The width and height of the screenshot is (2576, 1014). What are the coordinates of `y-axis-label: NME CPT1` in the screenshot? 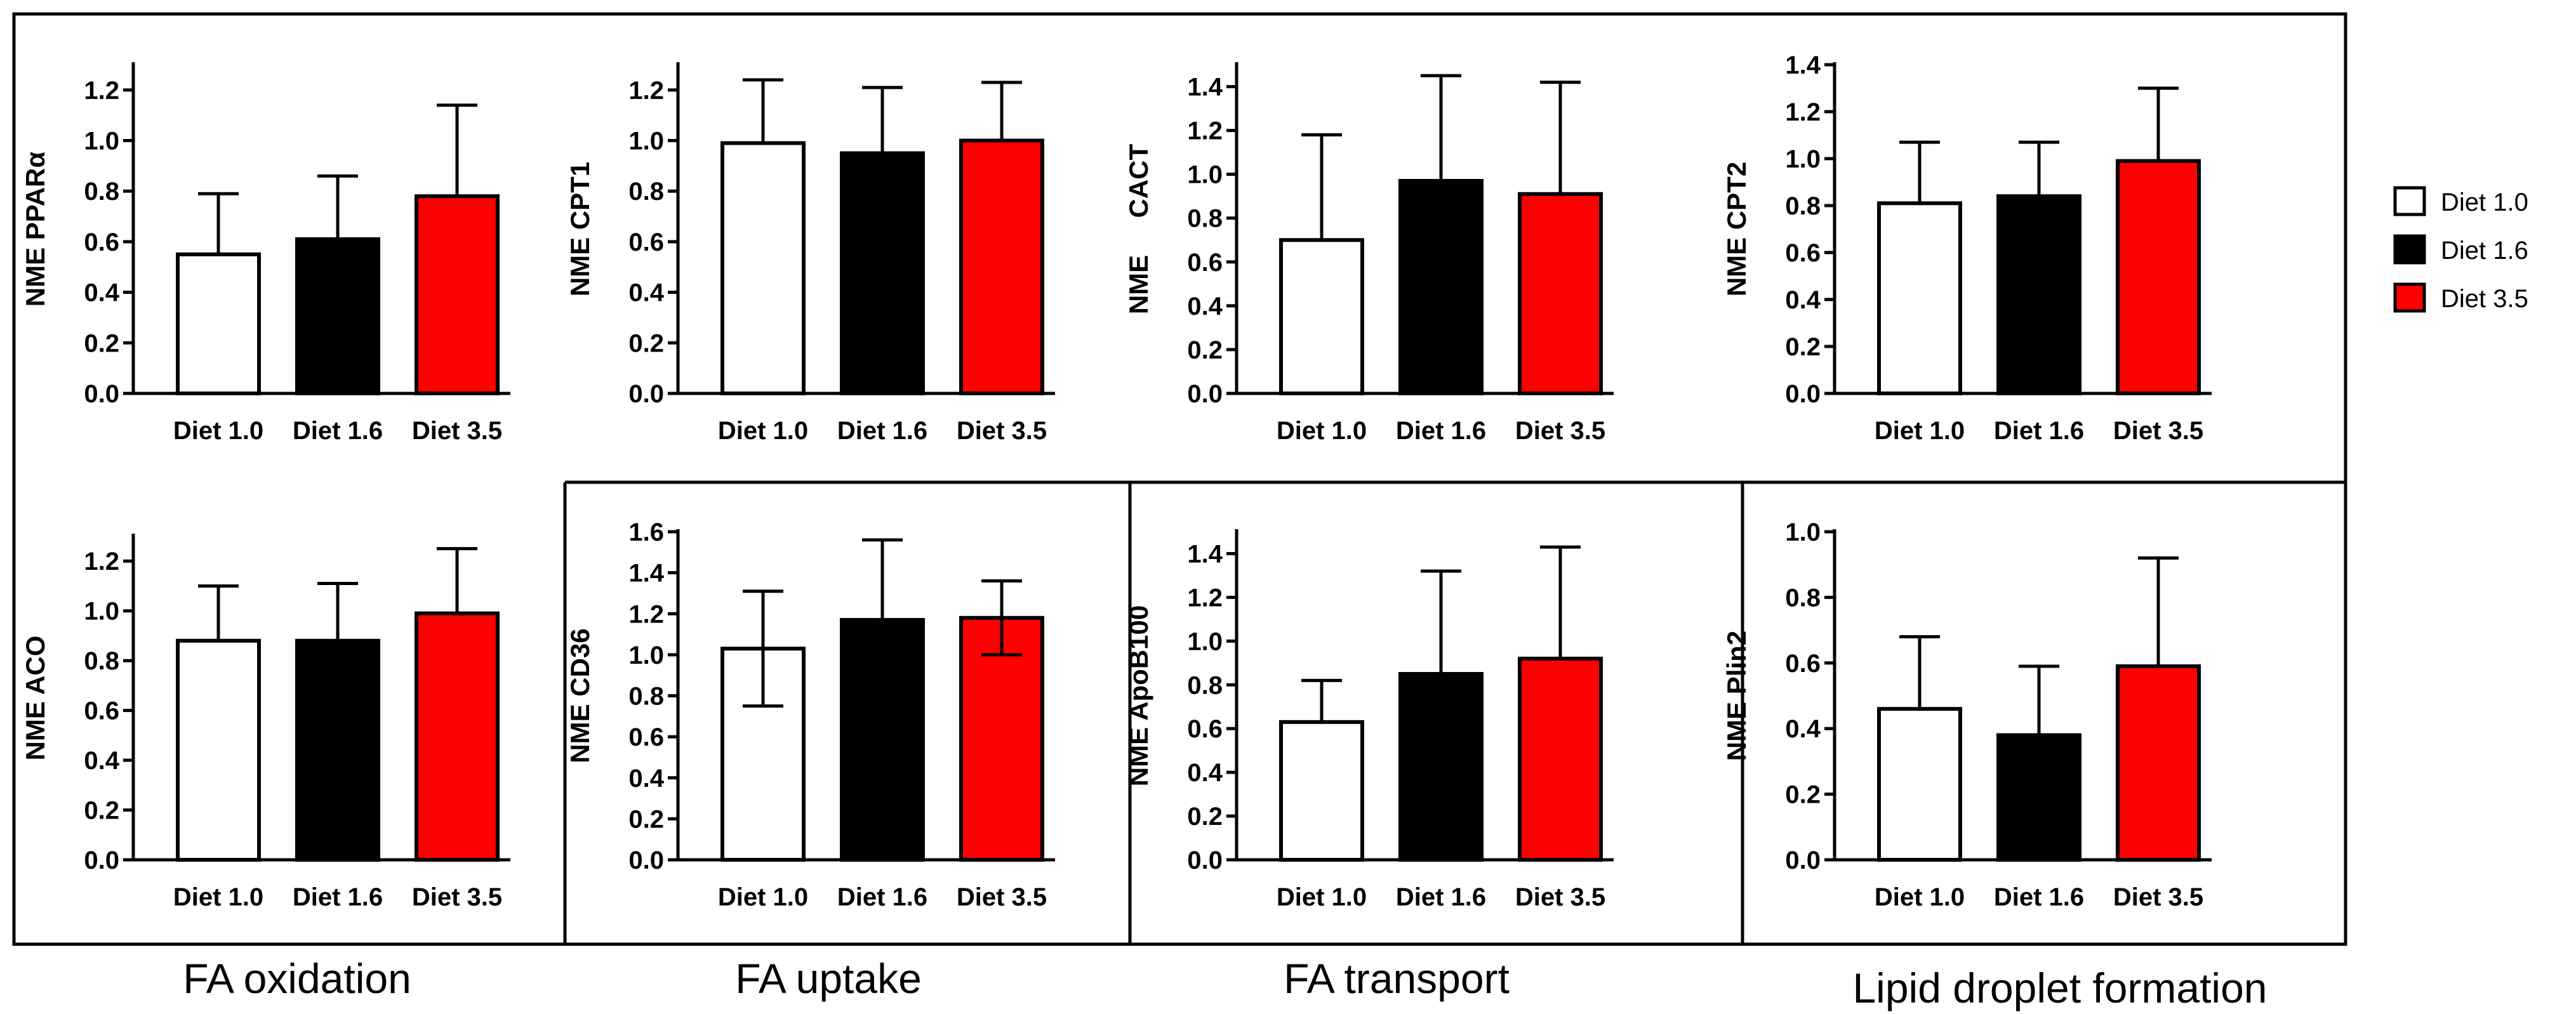 It's located at (580, 229).